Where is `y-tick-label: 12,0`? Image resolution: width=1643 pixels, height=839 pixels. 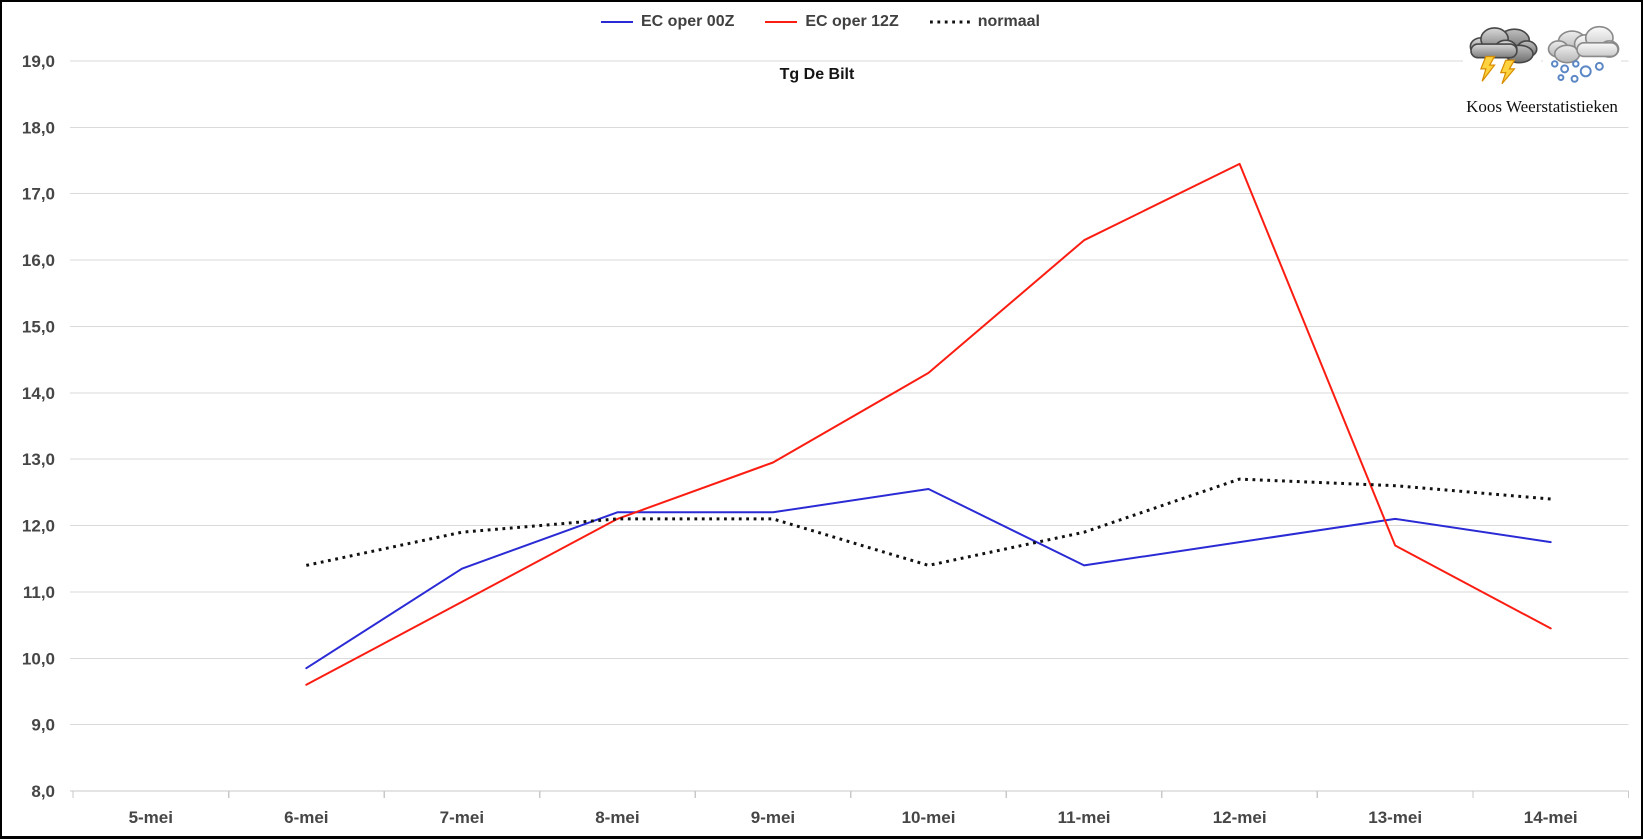
y-tick-label: 12,0 is located at coordinates (38, 526).